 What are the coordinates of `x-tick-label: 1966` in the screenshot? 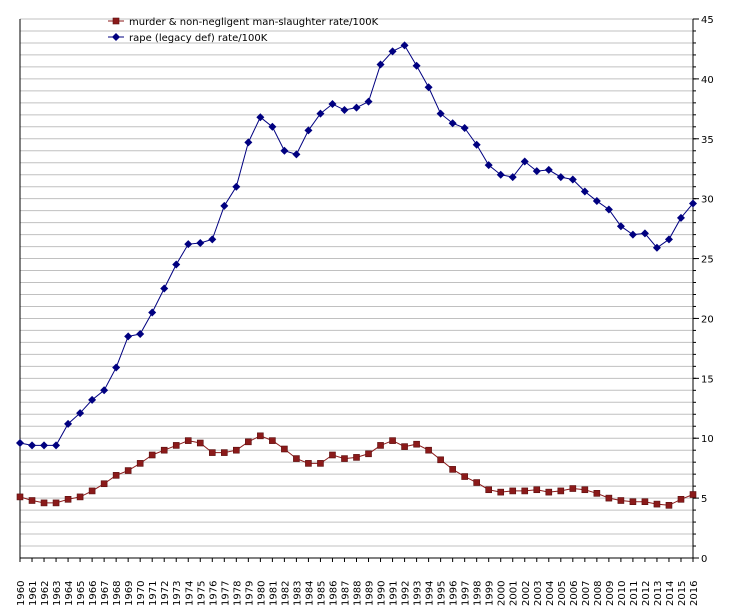 It's located at (93, 593).